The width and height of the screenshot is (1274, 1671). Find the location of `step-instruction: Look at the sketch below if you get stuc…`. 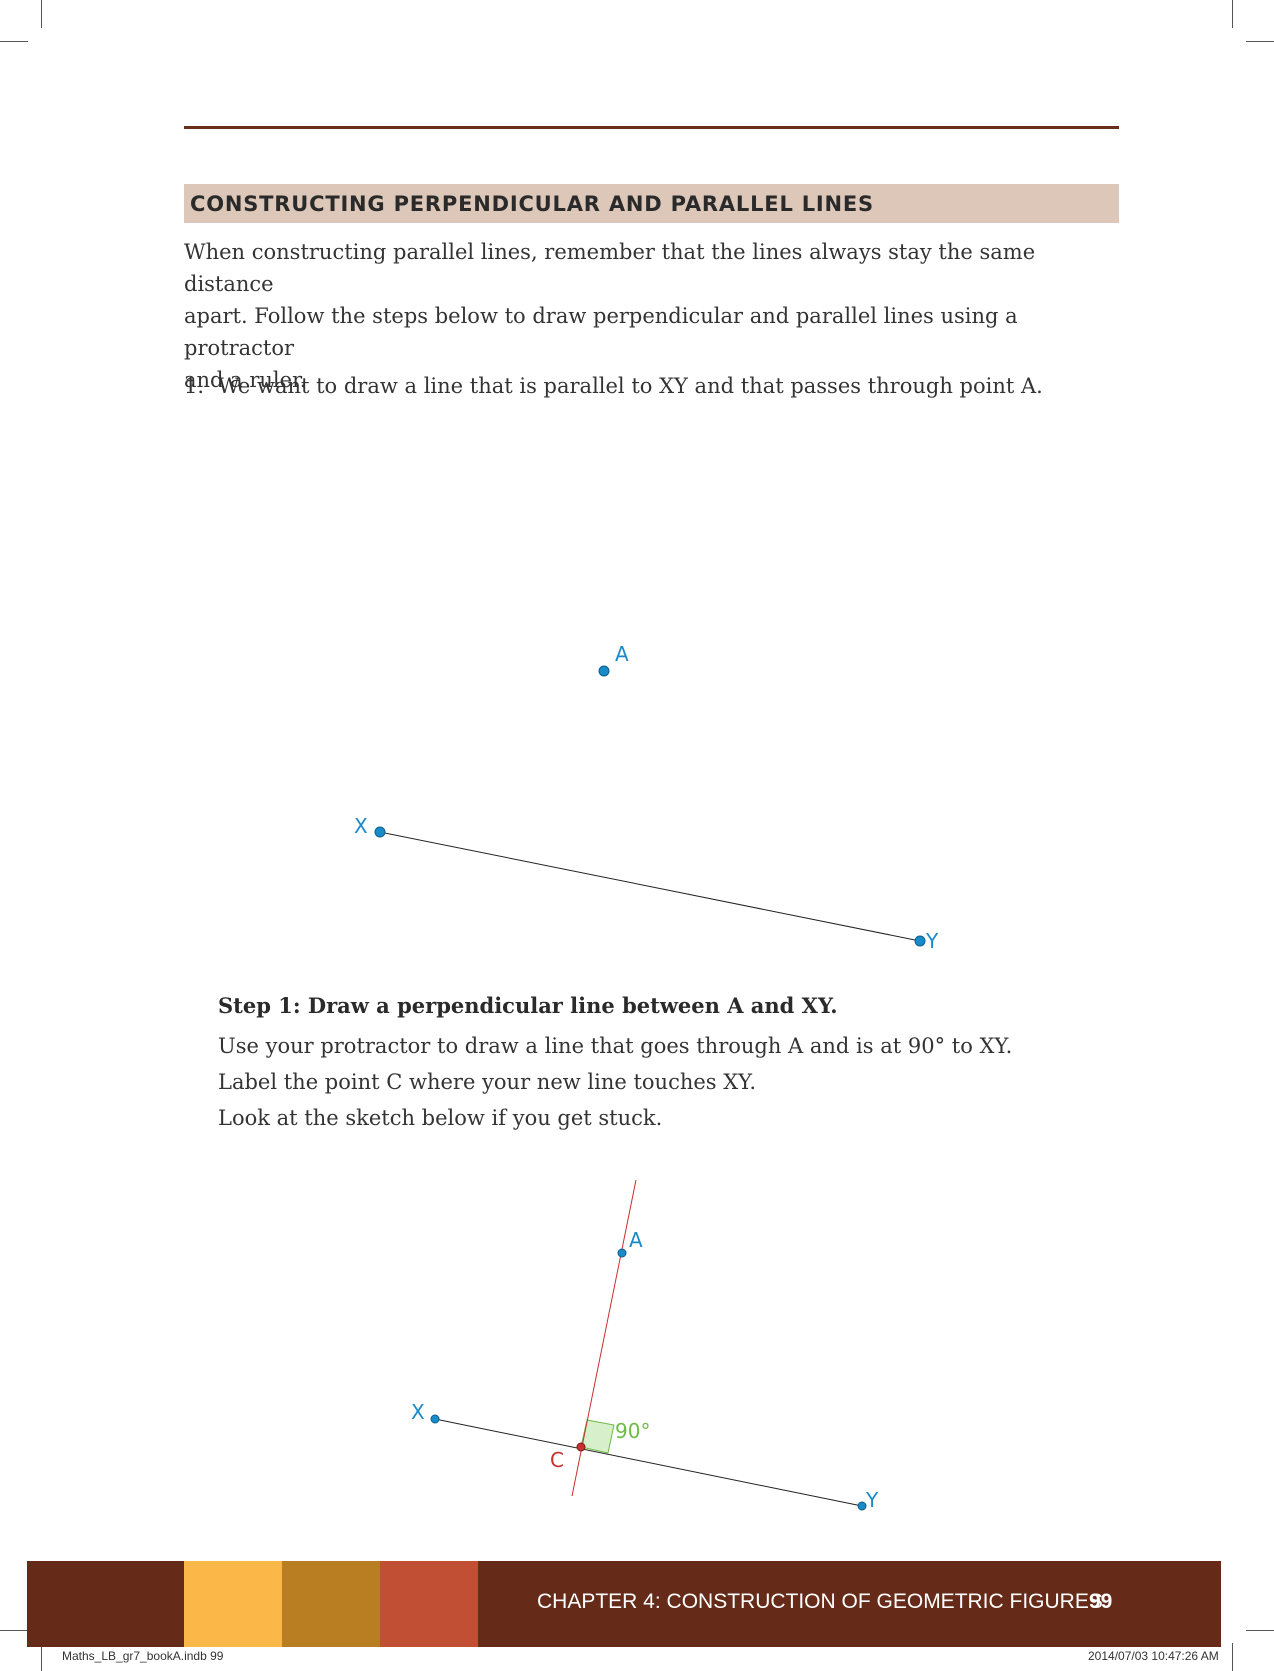

step-instruction: Look at the sketch below if you get stuc… is located at coordinates (440, 1118).